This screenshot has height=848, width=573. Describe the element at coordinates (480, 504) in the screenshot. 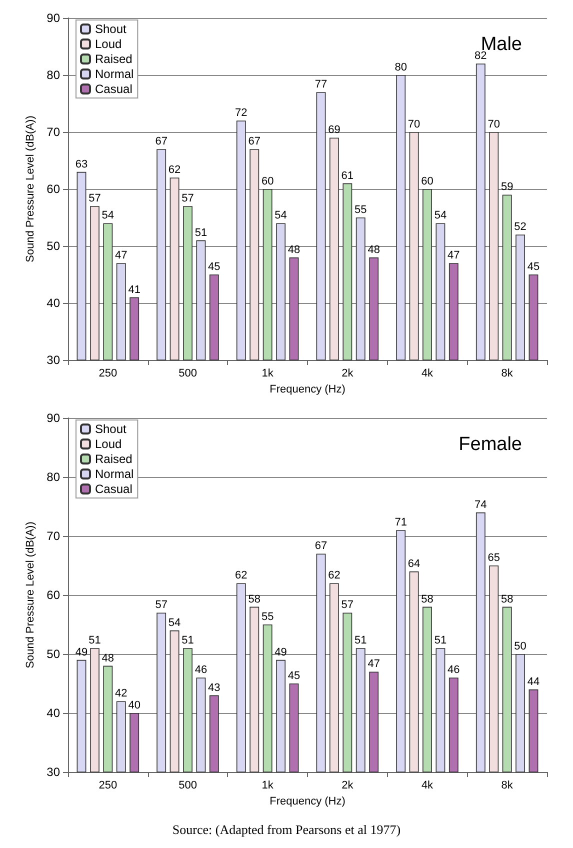

I see `data-label: 74` at that location.